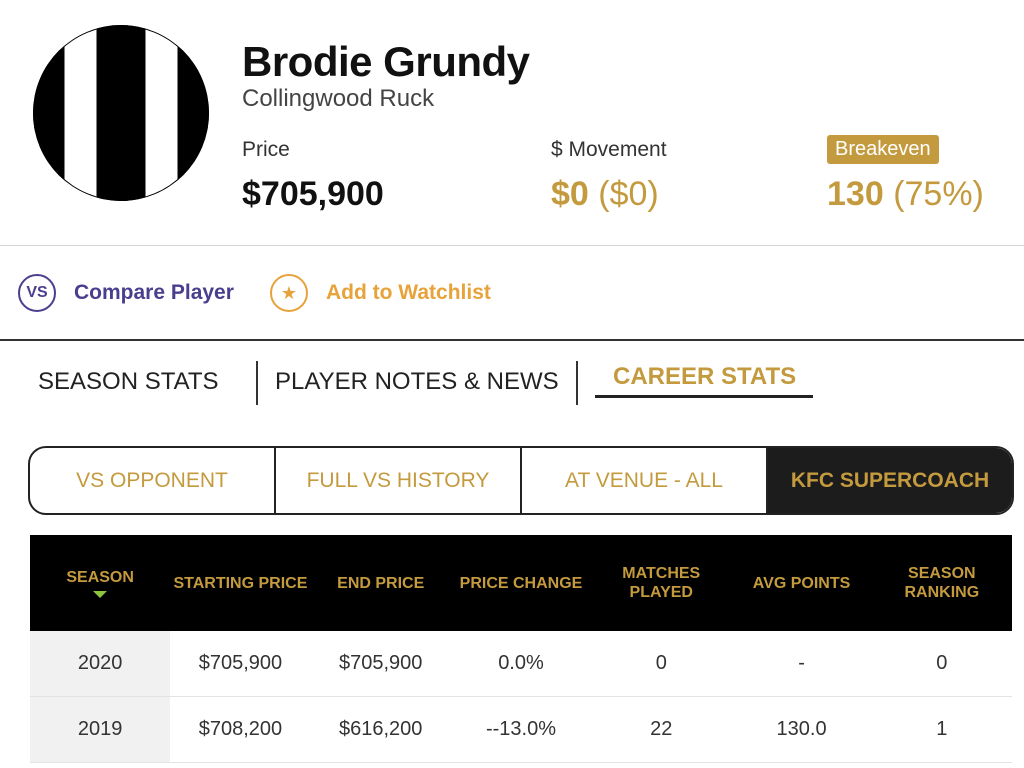  What do you see at coordinates (938, 194) in the screenshot?
I see `breakeven-paren: (75%)` at bounding box center [938, 194].